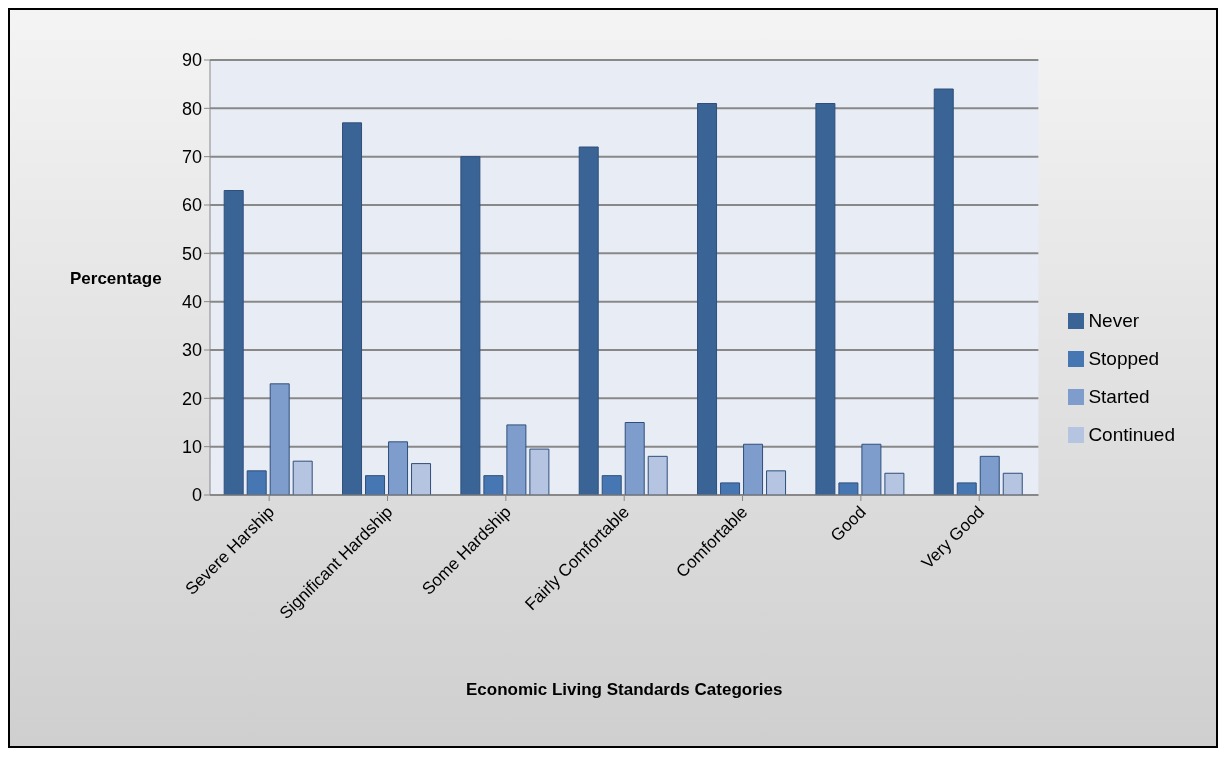  What do you see at coordinates (191, 108) in the screenshot?
I see `y-tick-label: 80` at bounding box center [191, 108].